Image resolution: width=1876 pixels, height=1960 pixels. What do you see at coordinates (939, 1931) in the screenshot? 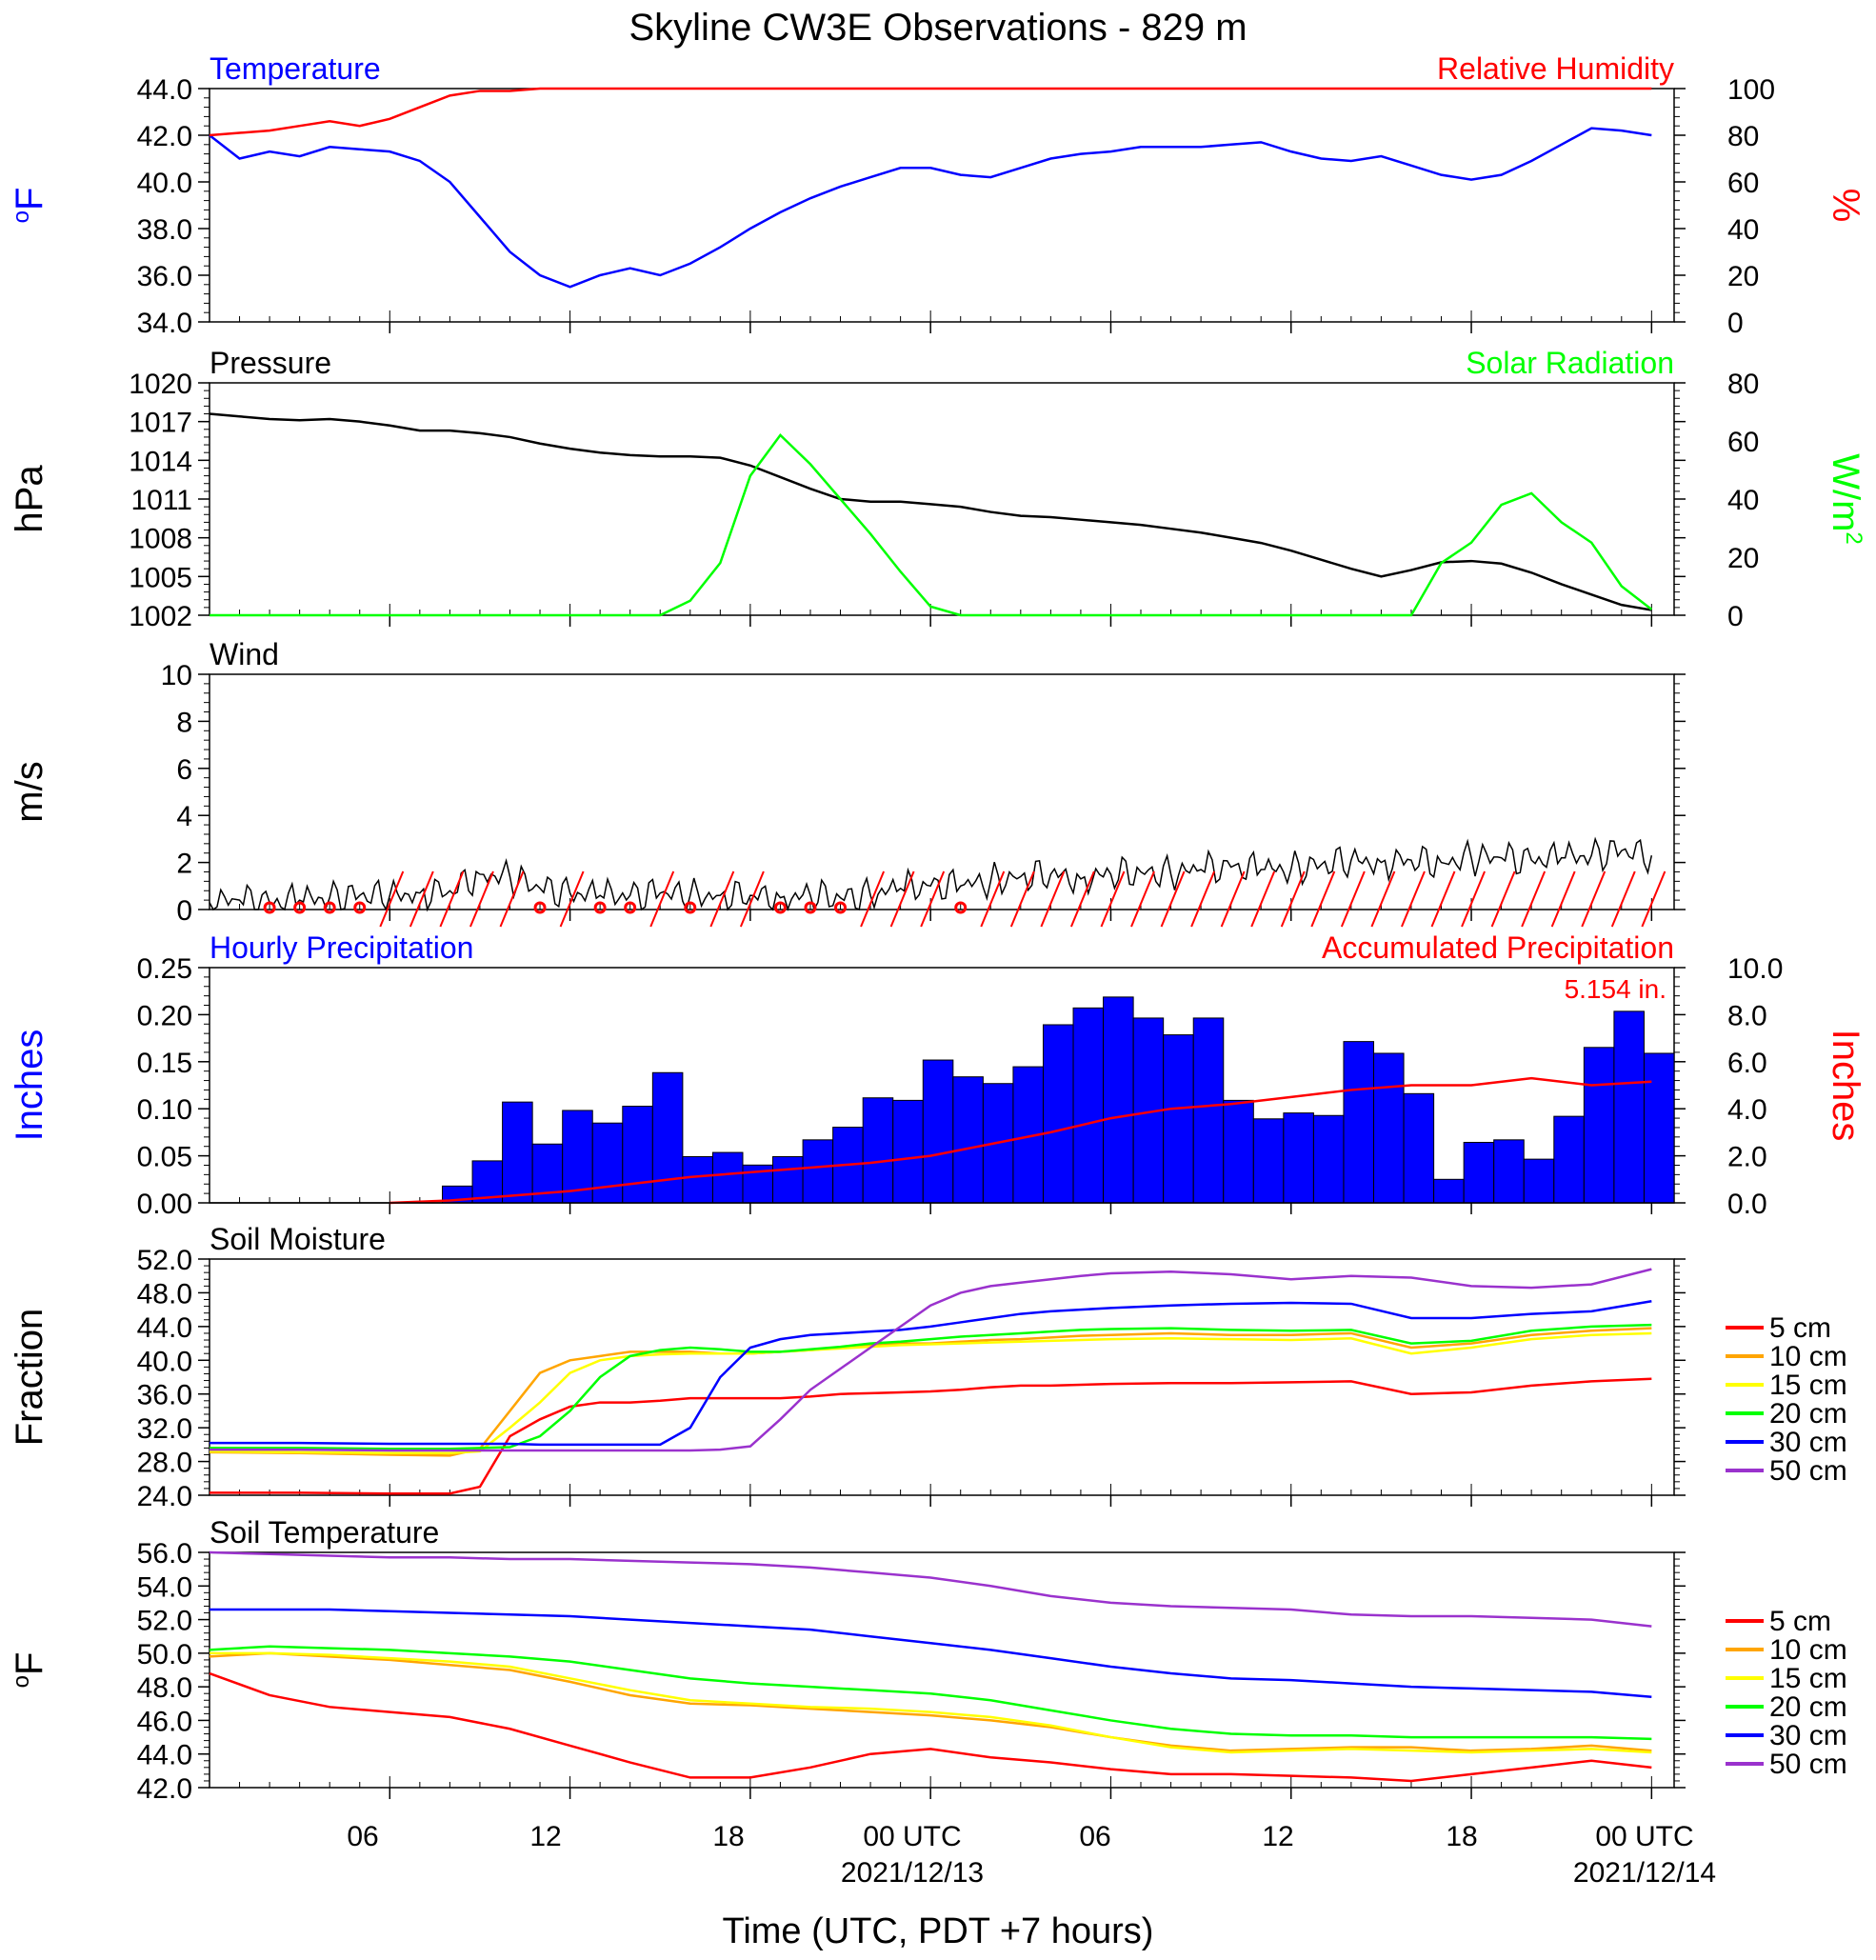
I see `x-axis-label: Time (UTC, PDT +7 hours)` at bounding box center [939, 1931].